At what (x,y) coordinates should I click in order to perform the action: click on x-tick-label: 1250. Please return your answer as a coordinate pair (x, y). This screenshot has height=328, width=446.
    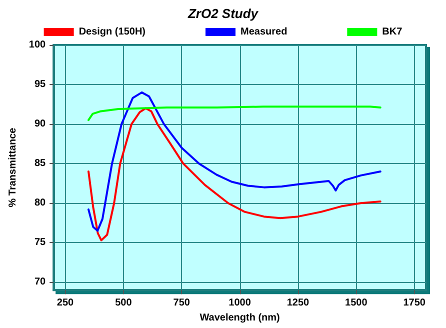
    Looking at the image, I should click on (298, 303).